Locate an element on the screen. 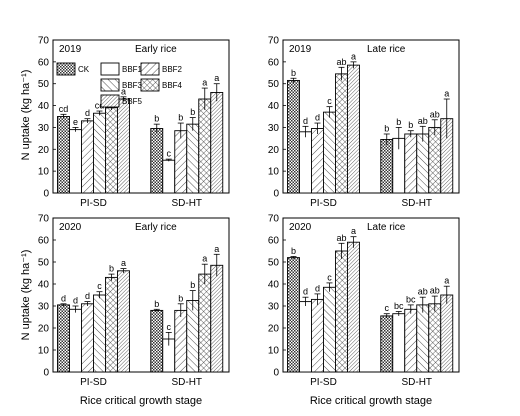 The height and width of the screenshot is (416, 520). legend-swatch-bbf3 is located at coordinates (110, 85).